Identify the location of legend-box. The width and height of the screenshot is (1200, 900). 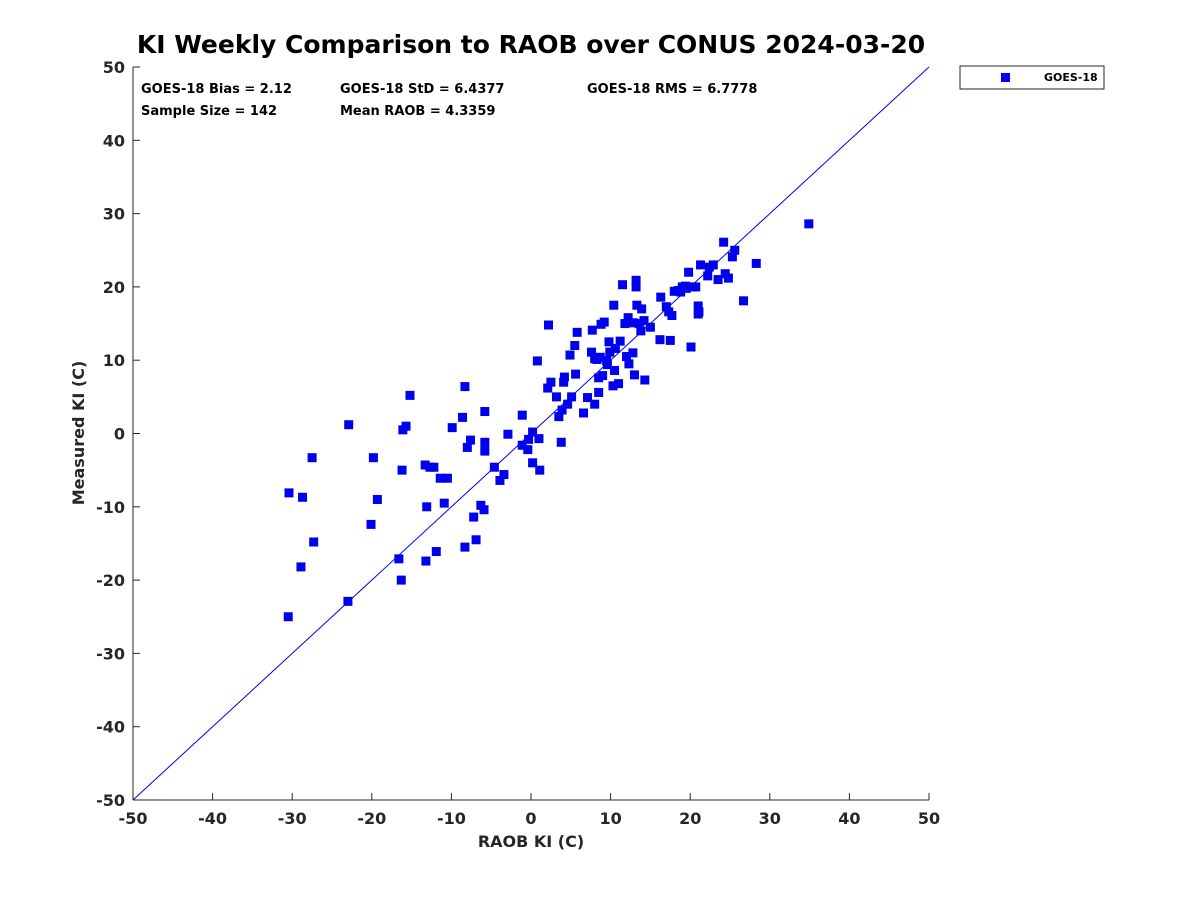
(1032, 77).